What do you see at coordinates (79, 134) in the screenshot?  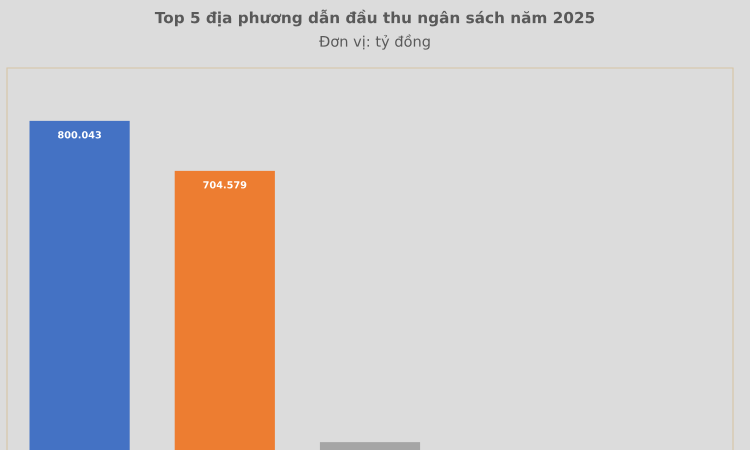 I see `data-label: 800.043` at bounding box center [79, 134].